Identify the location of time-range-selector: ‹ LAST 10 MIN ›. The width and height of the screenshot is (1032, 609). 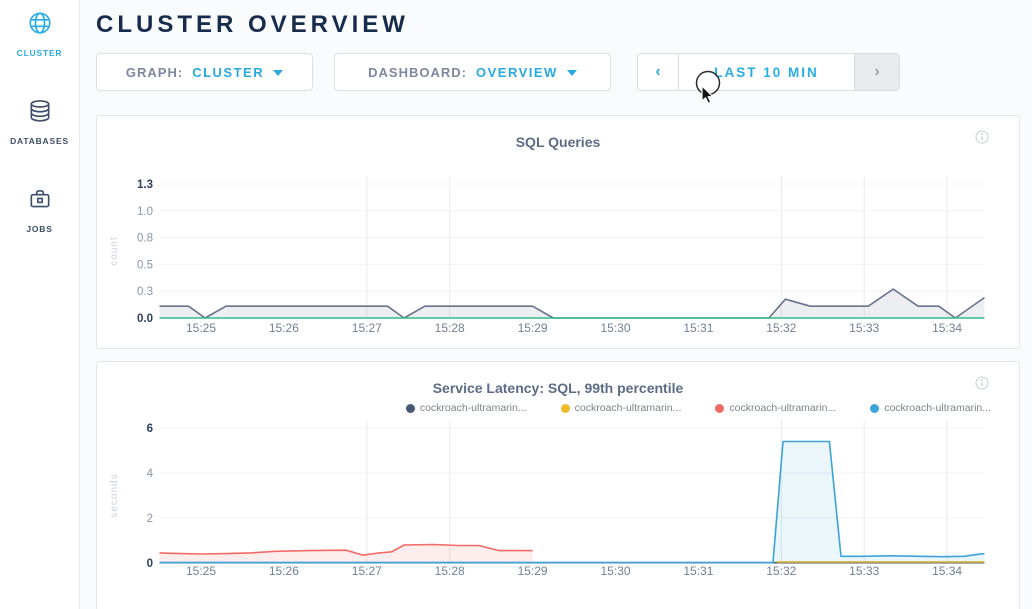
(768, 72).